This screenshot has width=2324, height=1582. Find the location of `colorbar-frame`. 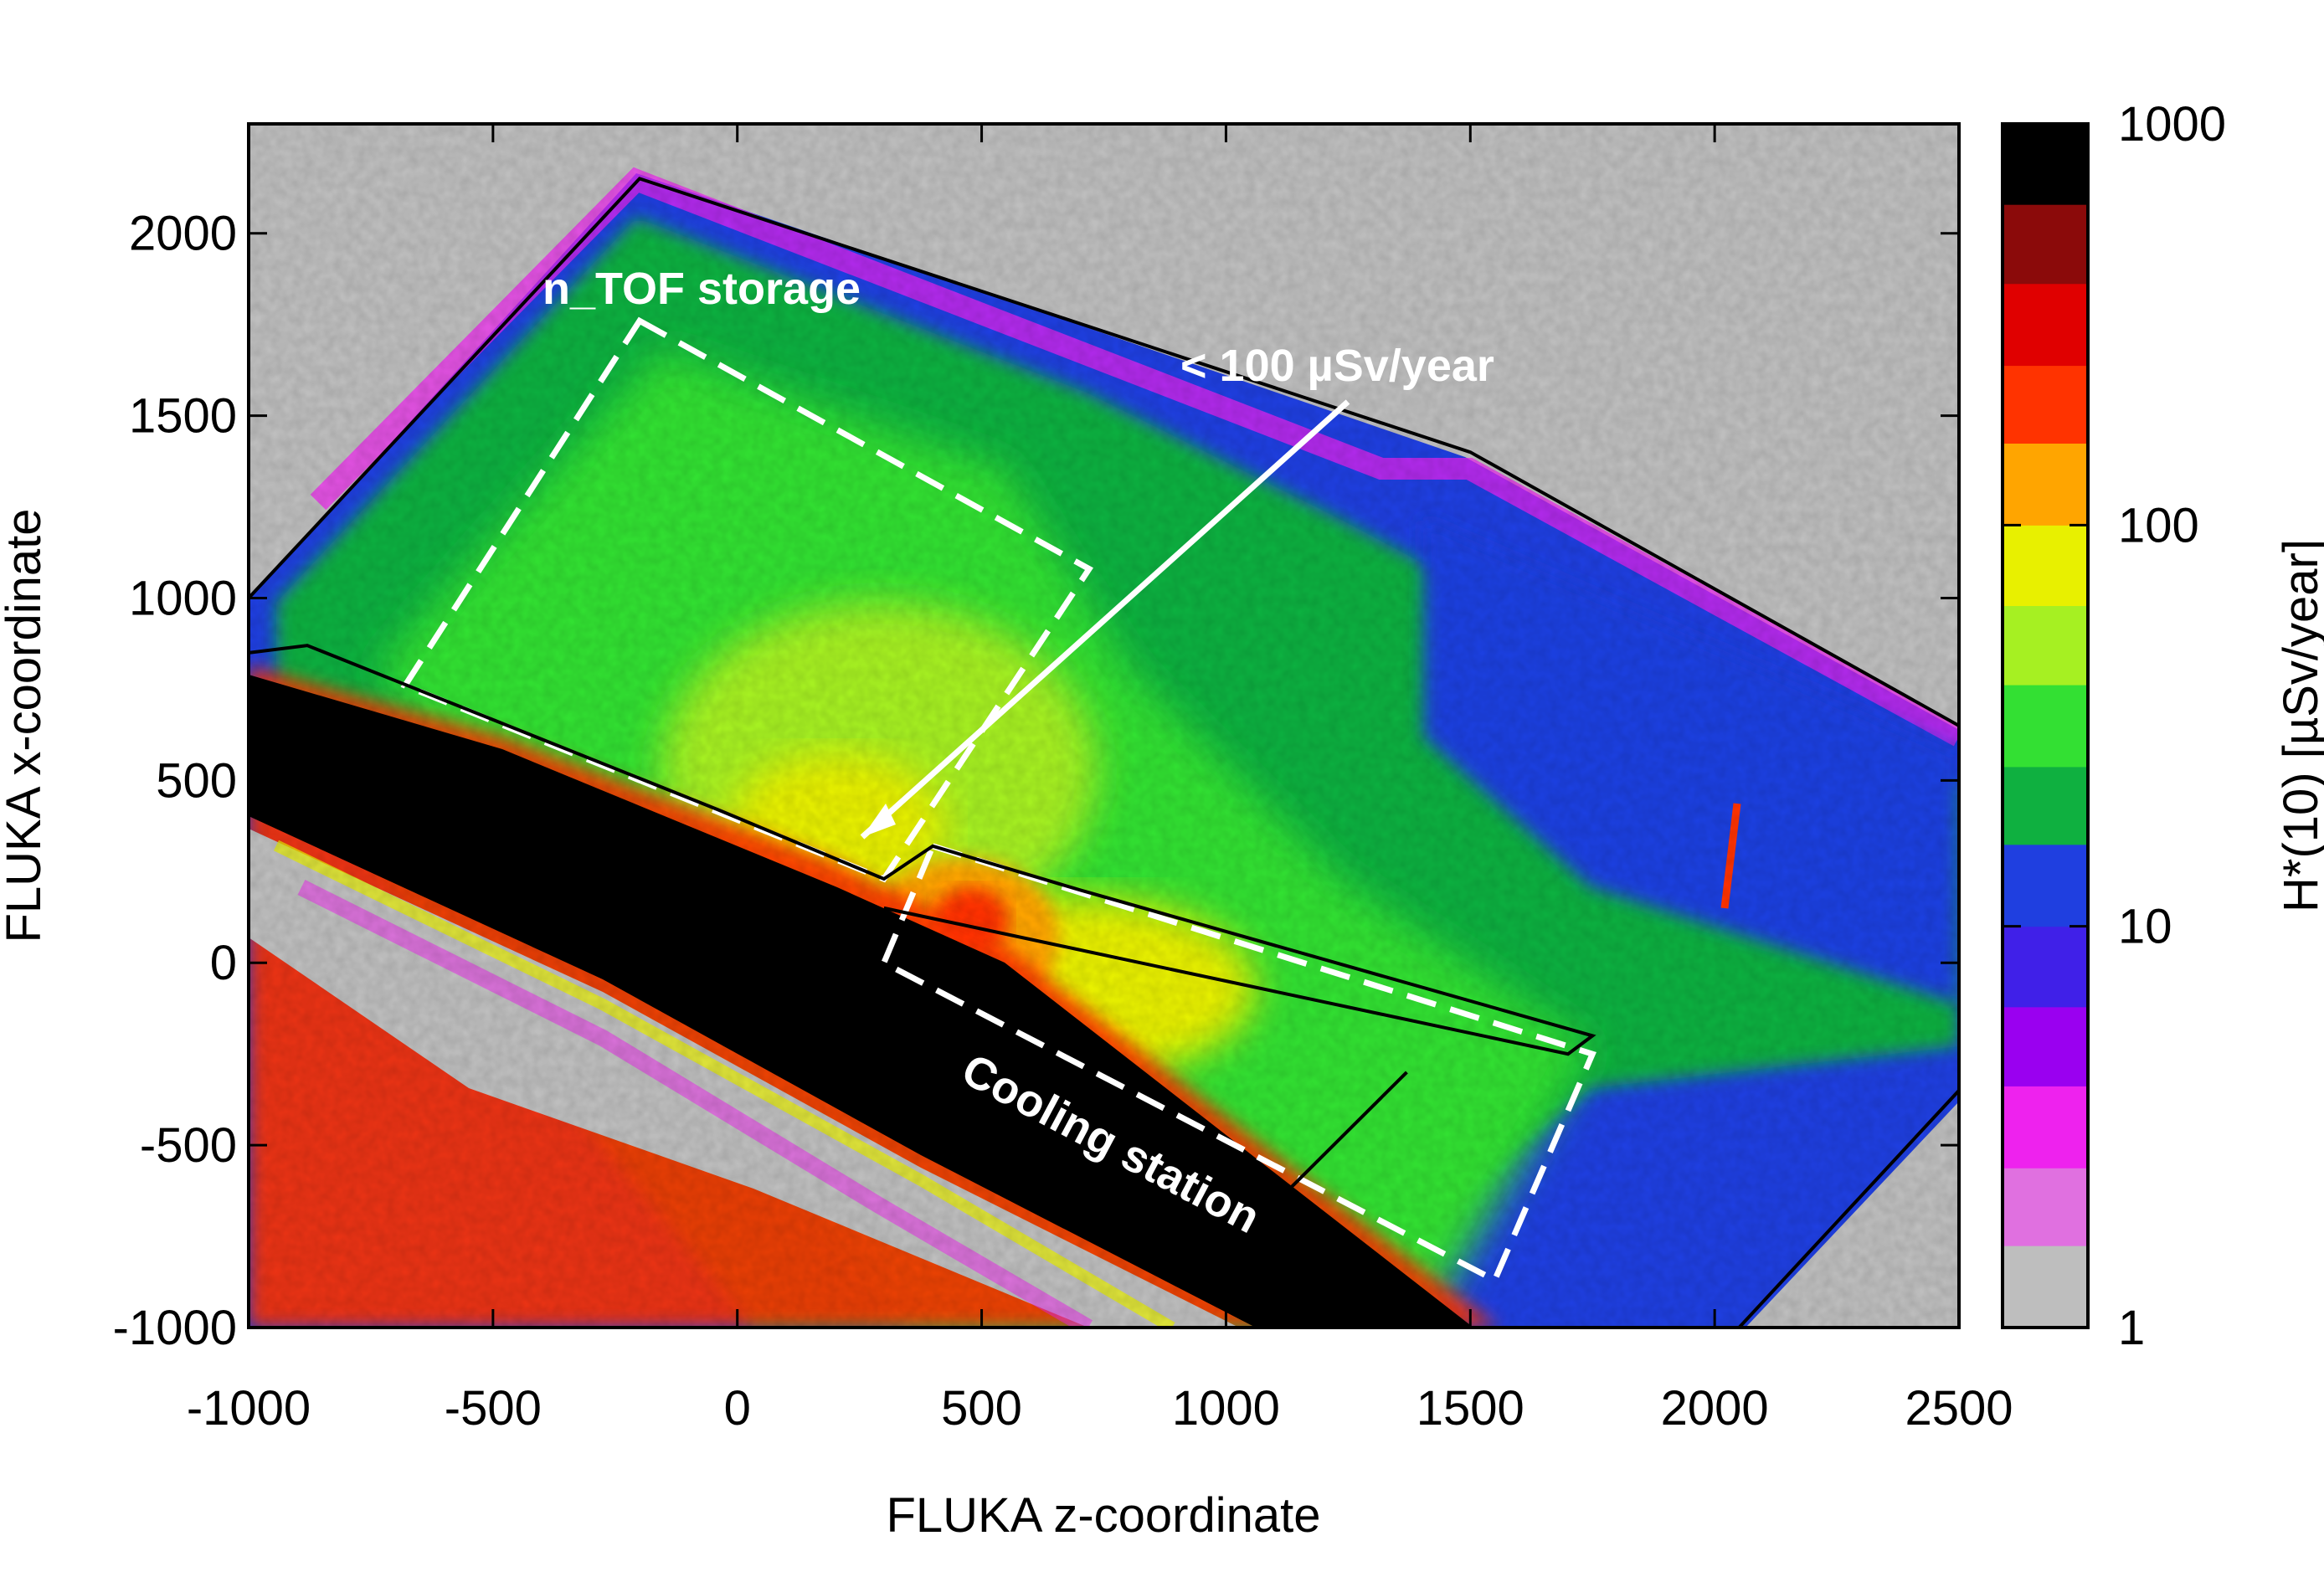

colorbar-frame is located at coordinates (2045, 725).